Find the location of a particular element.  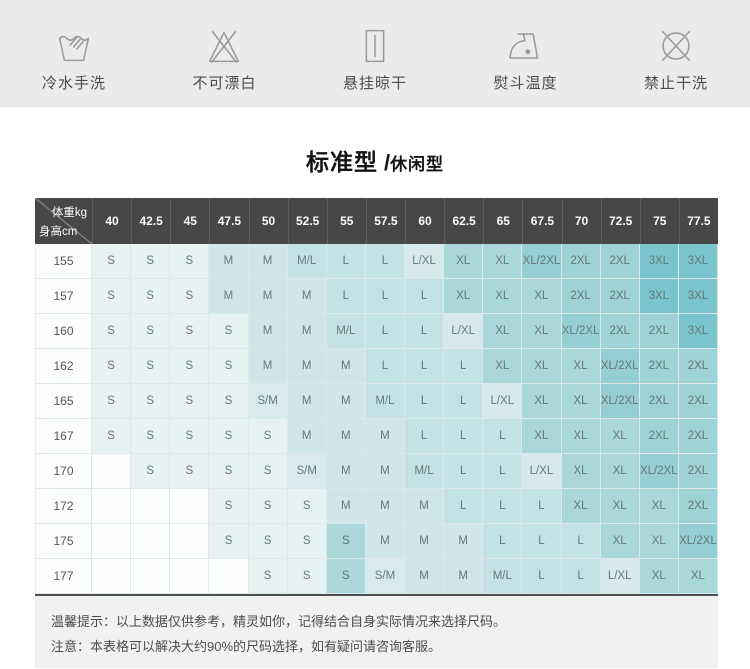

corner-diagonal-line is located at coordinates (63, 221).